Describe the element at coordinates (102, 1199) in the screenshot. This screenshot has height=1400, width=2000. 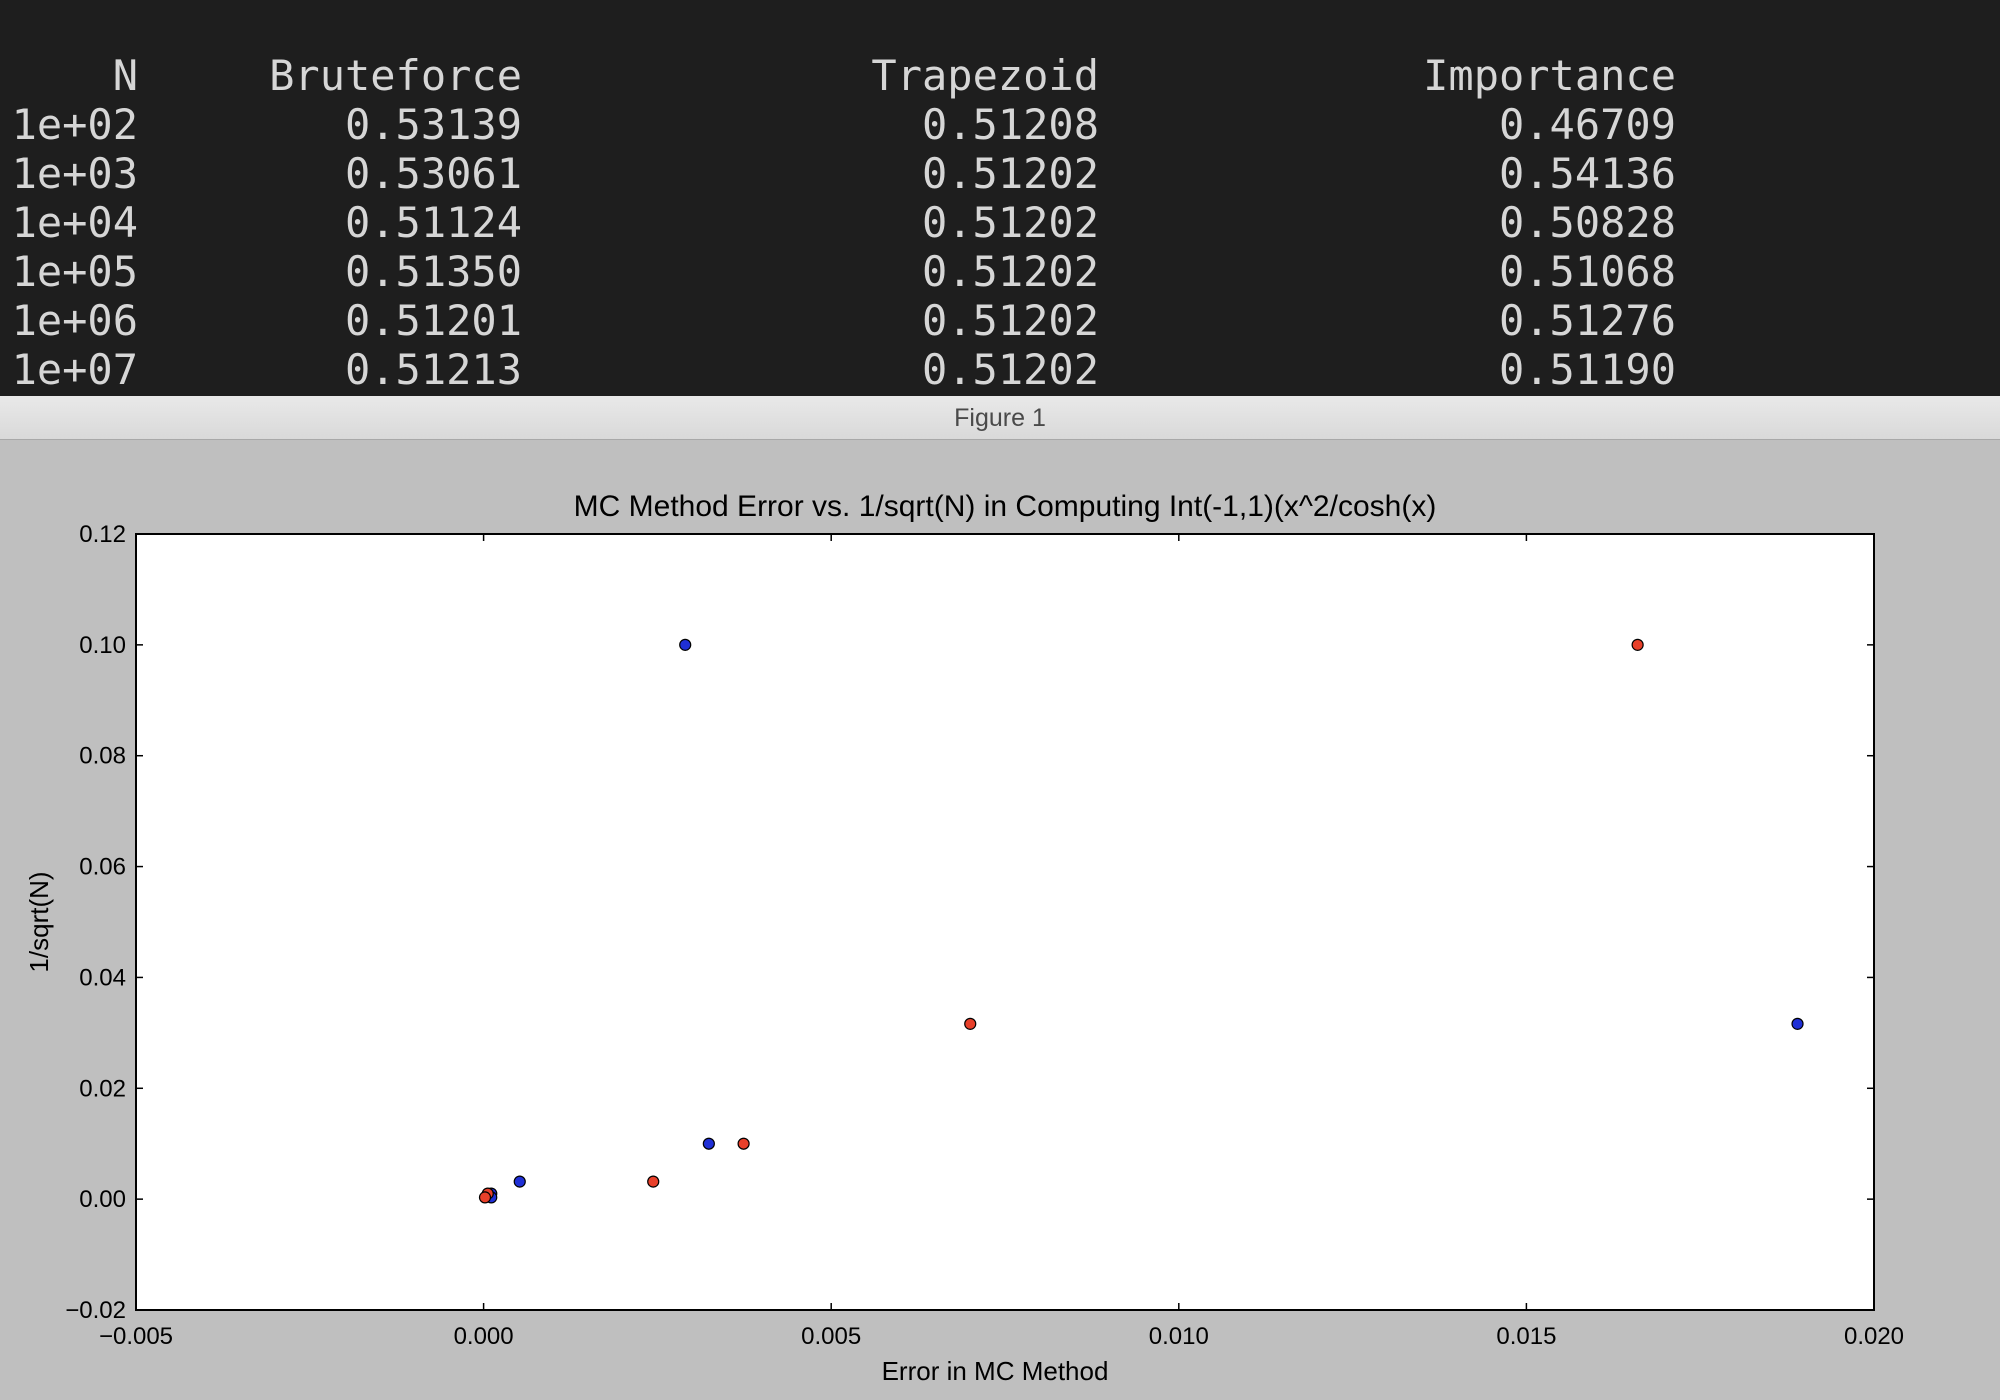
I see `y-tick-label: 0.00` at that location.